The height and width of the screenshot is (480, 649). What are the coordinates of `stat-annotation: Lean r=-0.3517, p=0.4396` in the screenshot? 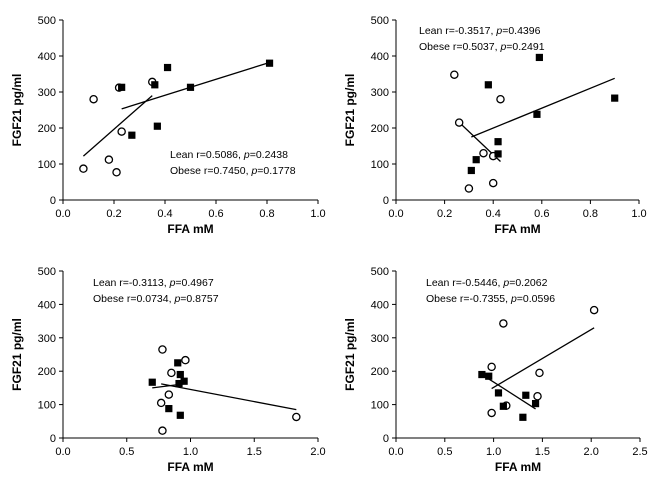 It's located at (480, 31).